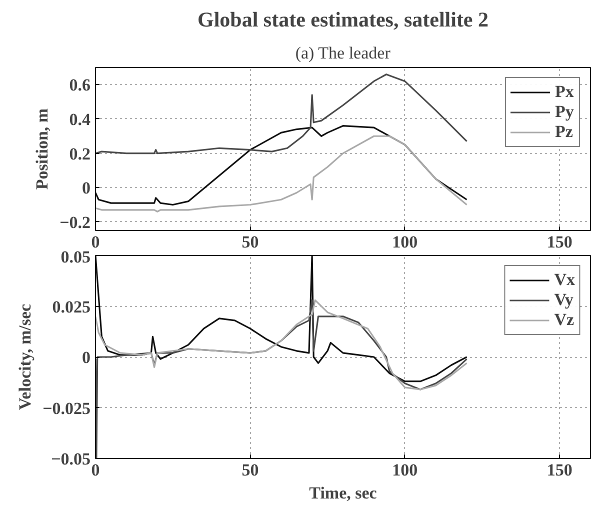  What do you see at coordinates (42, 149) in the screenshot?
I see `y-axis-title: Position, m` at bounding box center [42, 149].